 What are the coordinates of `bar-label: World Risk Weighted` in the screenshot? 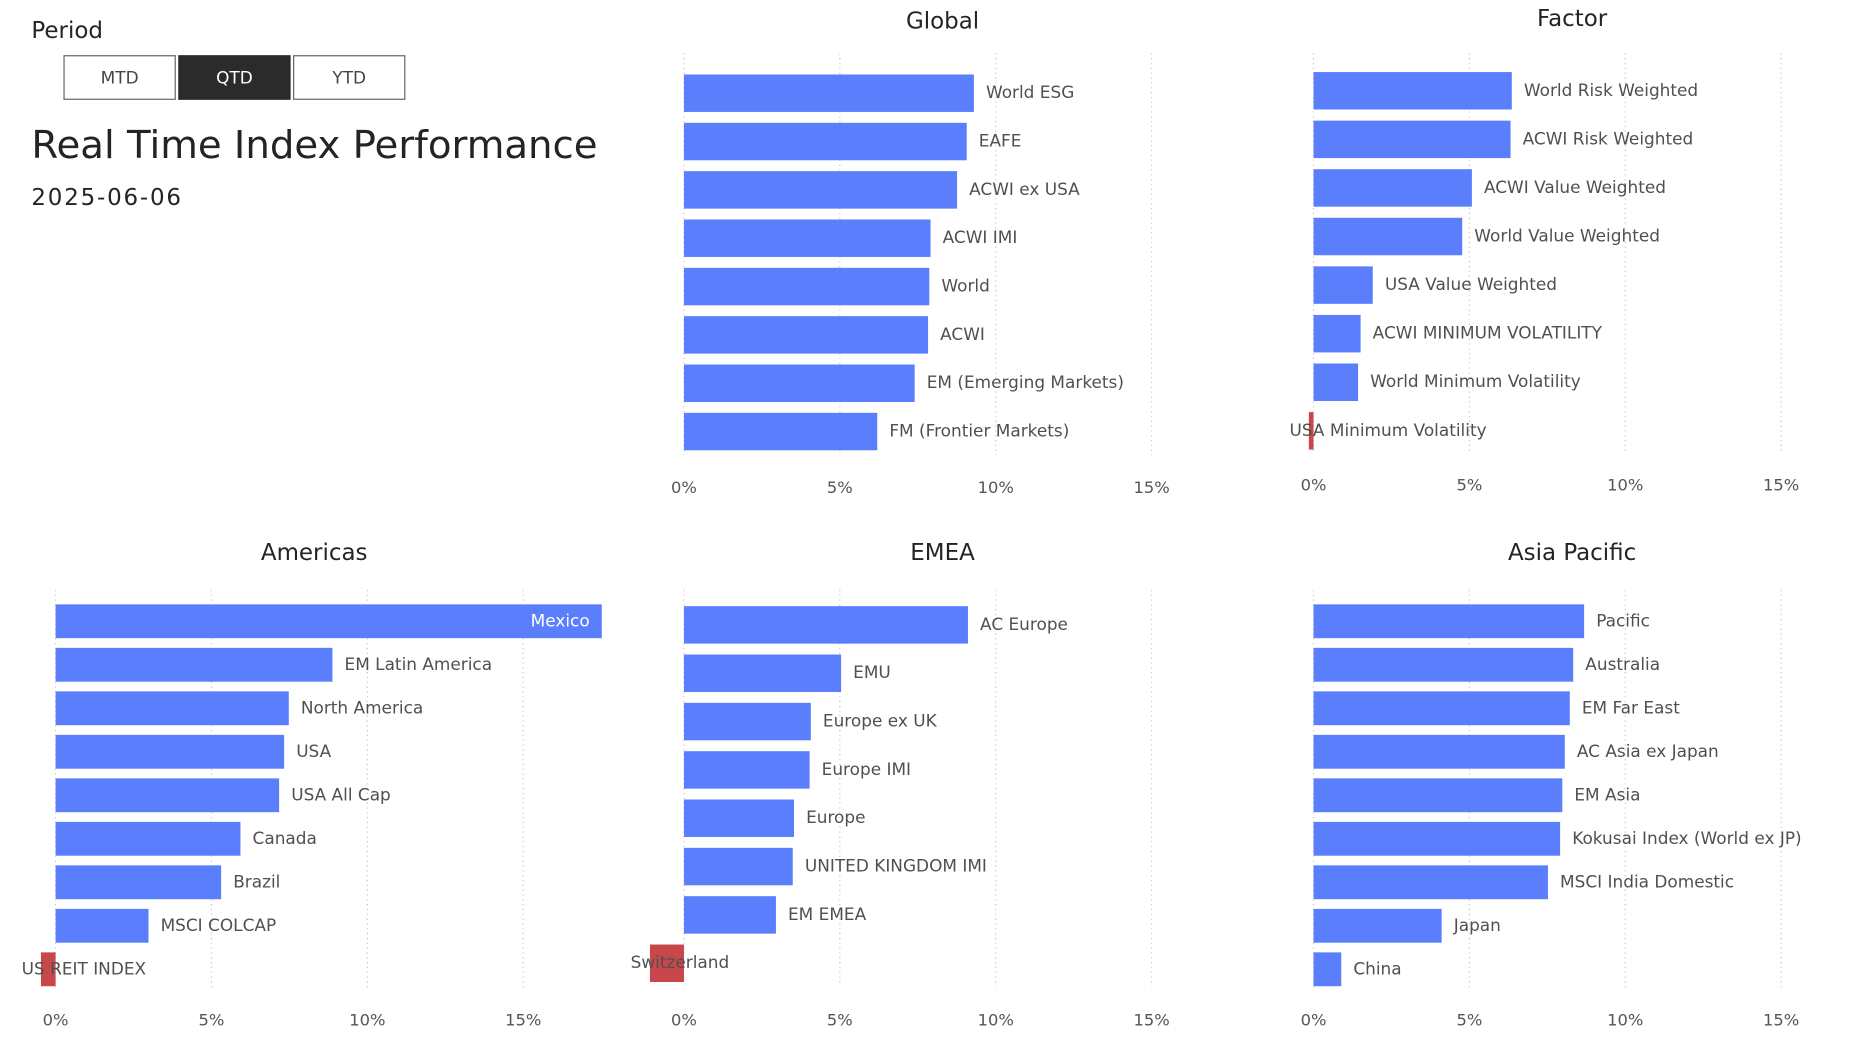 It's located at (1611, 90).